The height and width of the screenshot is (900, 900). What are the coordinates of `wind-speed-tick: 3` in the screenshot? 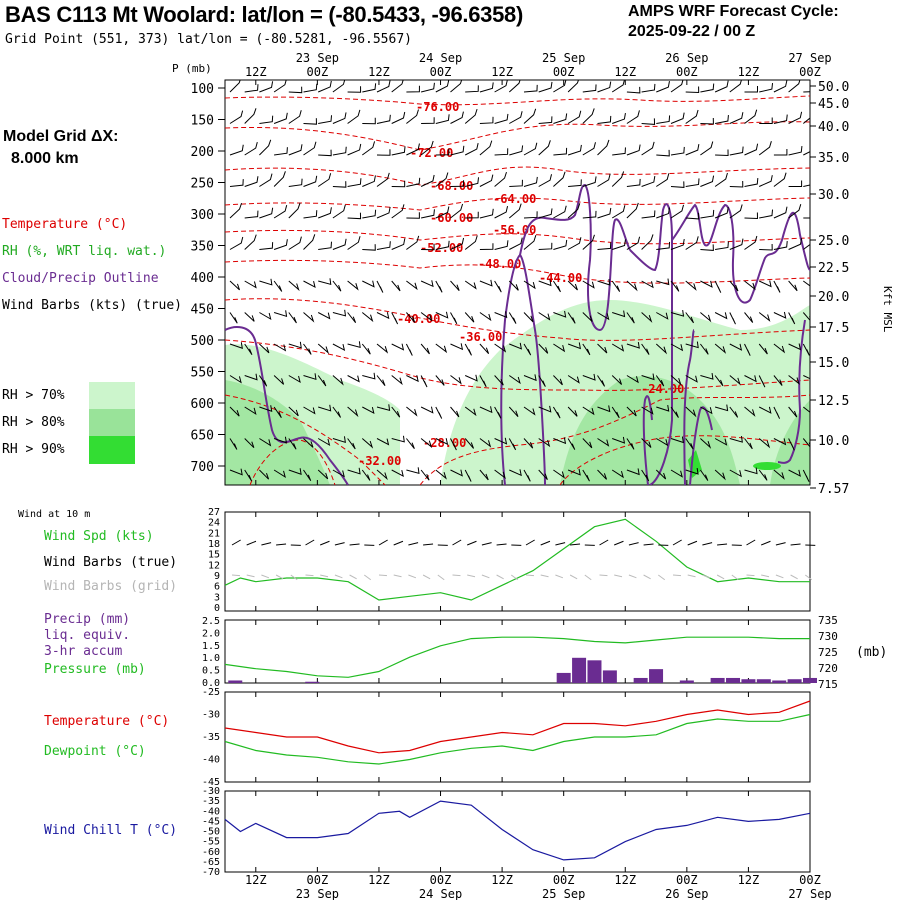 It's located at (217, 597).